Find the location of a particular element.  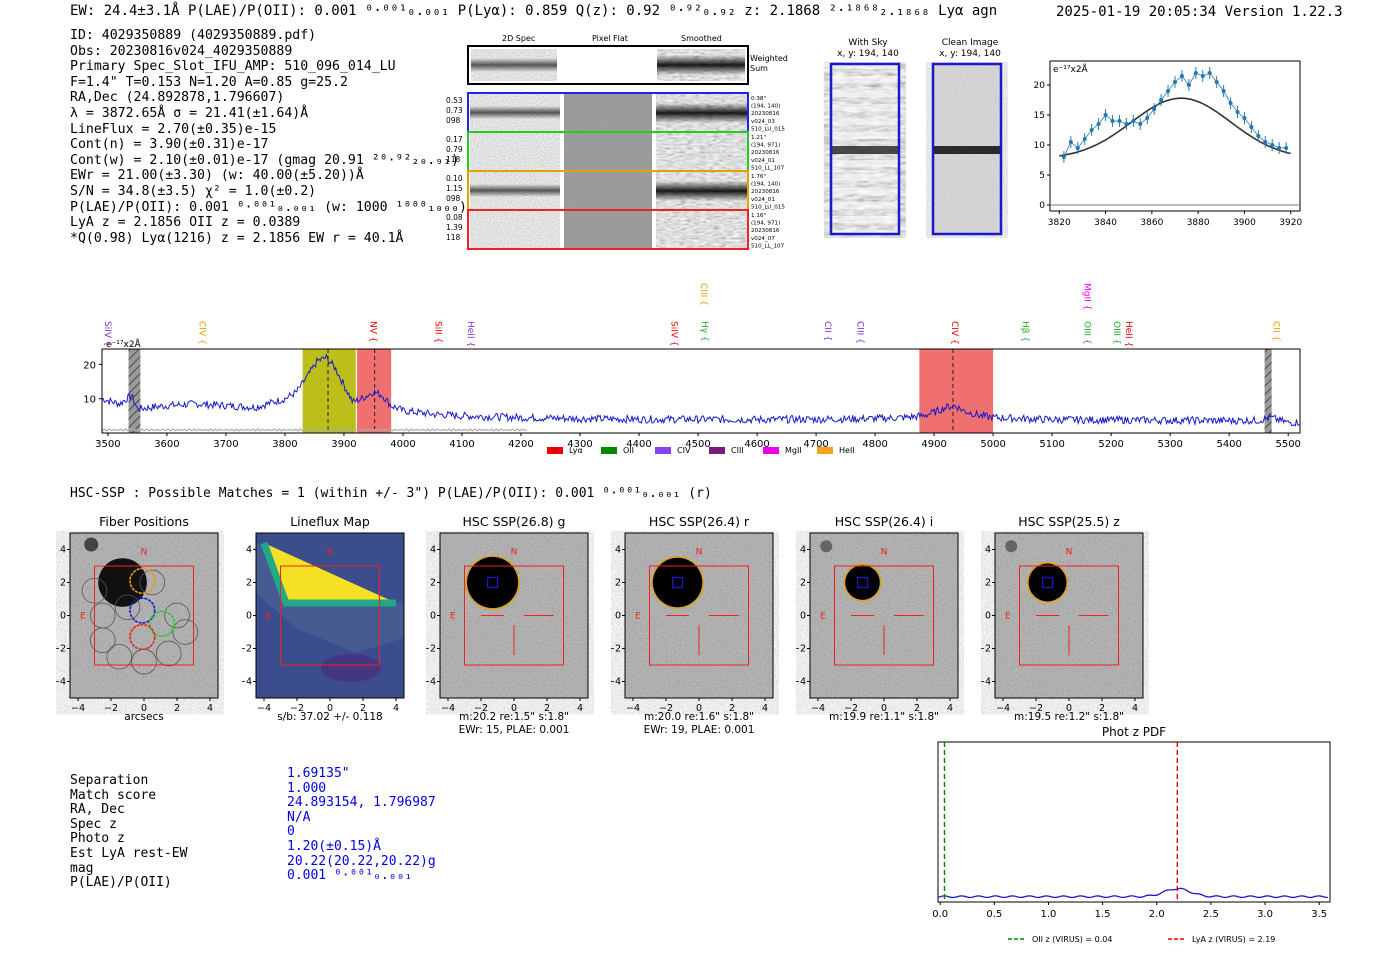

col-header-flat: Pixel Flat is located at coordinates (610, 38).